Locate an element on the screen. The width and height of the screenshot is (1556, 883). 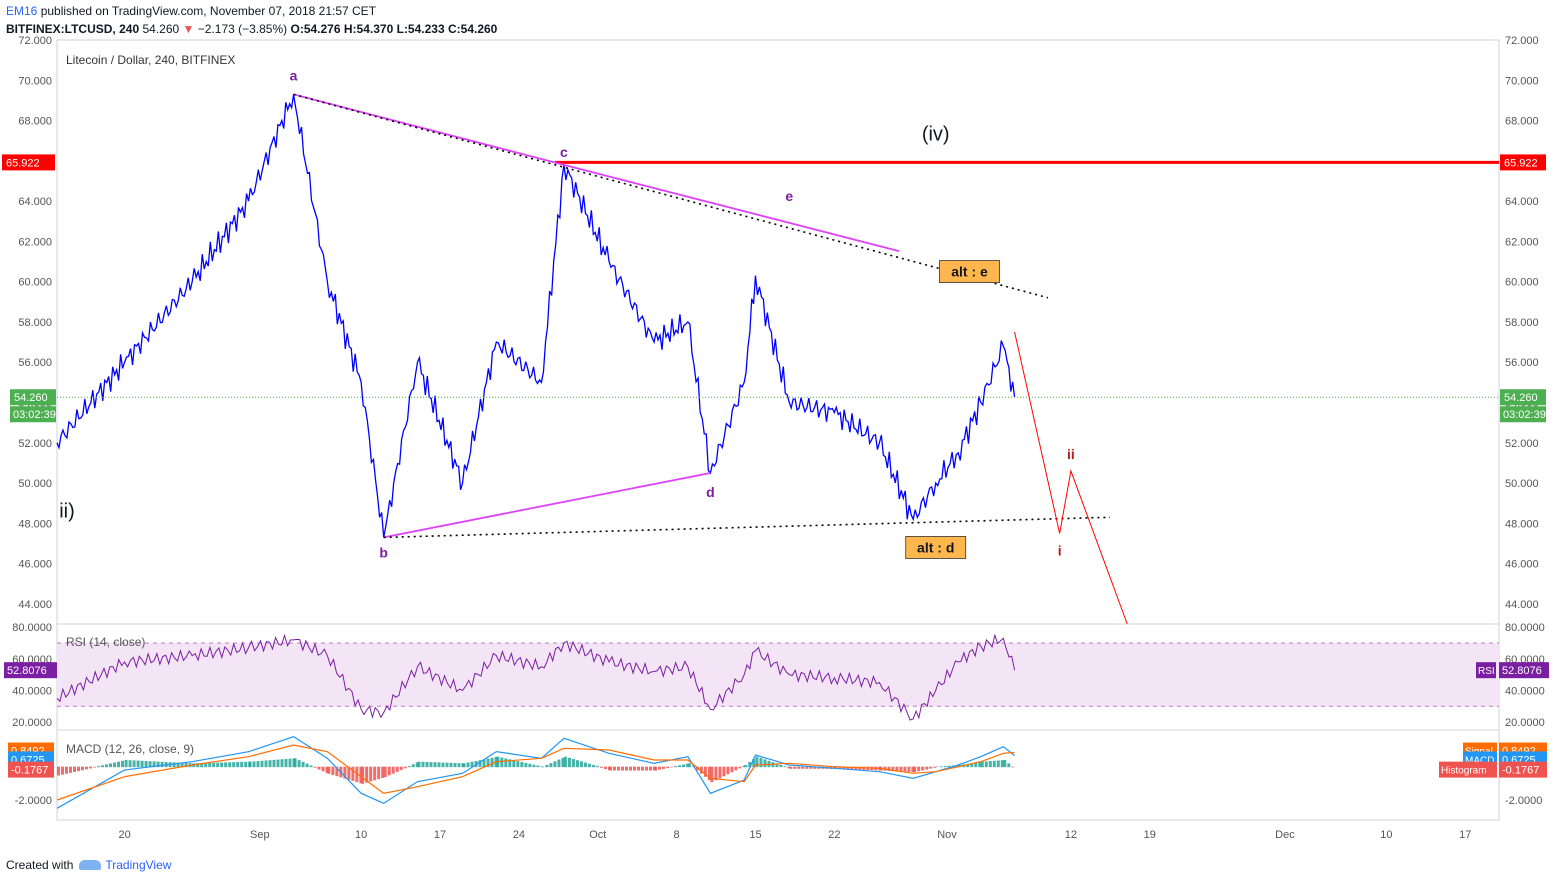
y-tick-label-right: 68.000 is located at coordinates (1522, 122).